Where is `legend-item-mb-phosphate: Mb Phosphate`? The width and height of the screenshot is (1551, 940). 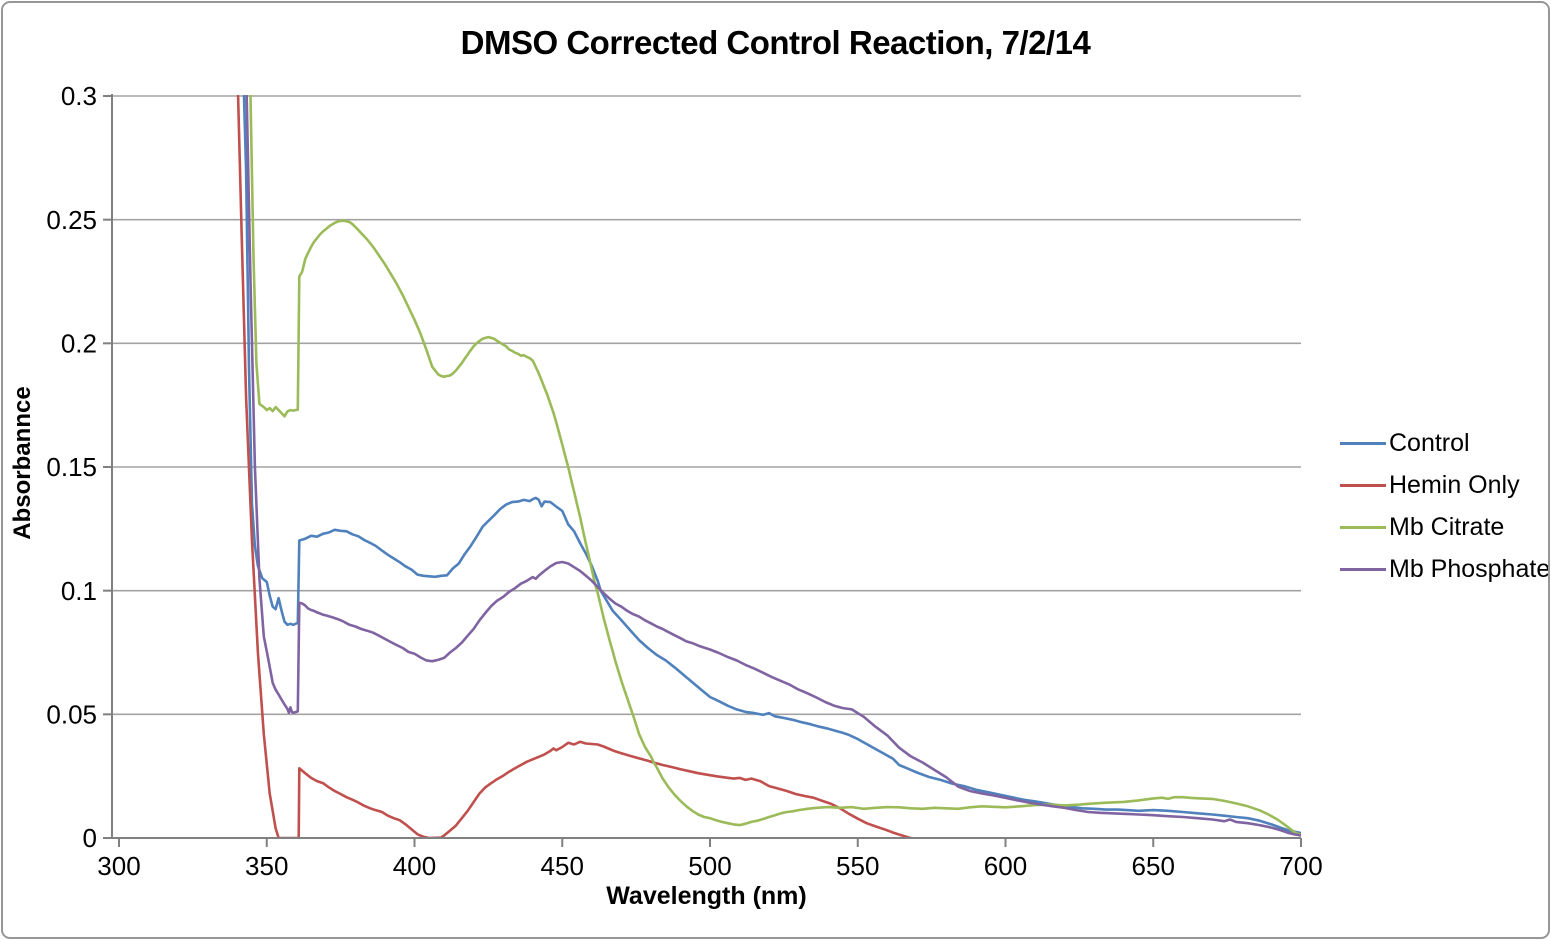 legend-item-mb-phosphate: Mb Phosphate is located at coordinates (1445, 569).